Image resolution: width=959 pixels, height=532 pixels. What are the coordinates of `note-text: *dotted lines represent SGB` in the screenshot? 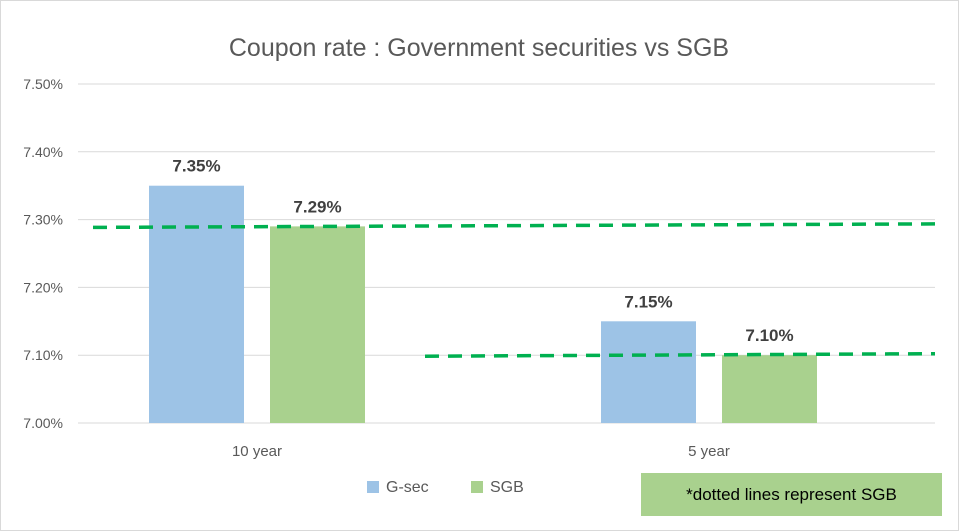 It's located at (791, 494).